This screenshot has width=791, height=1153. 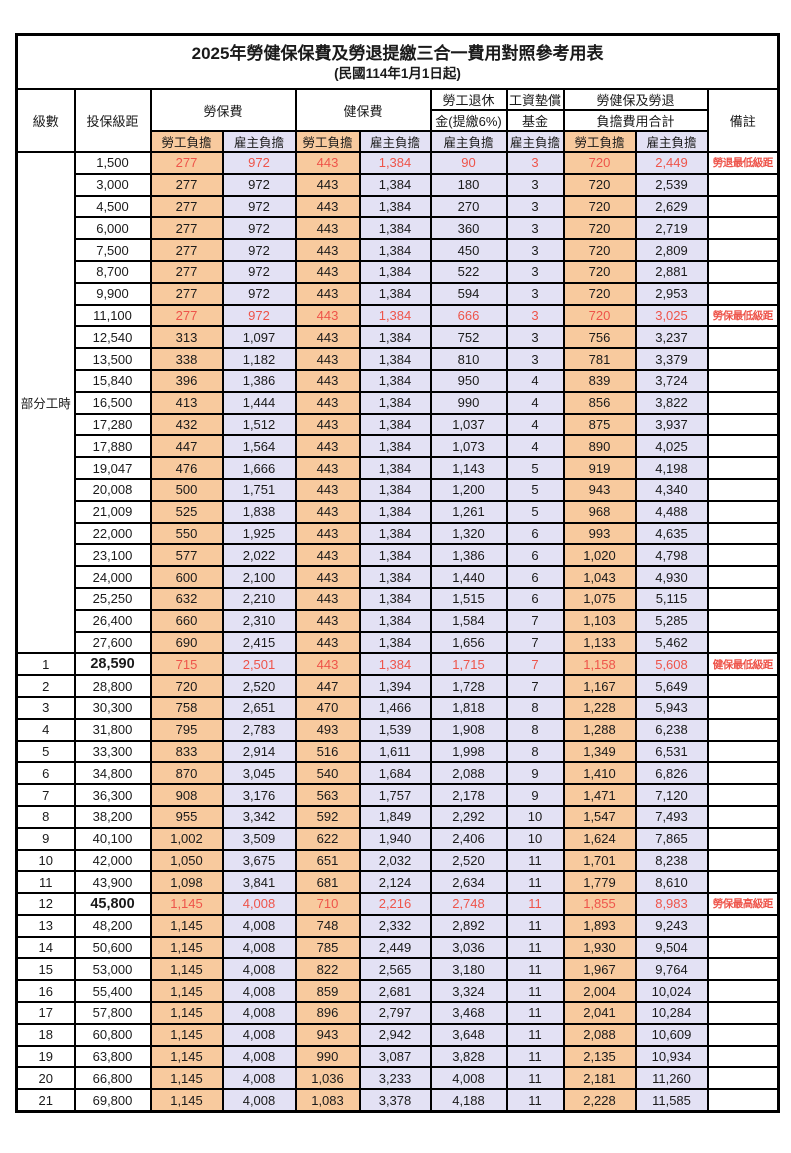 I want to click on subheader-total-employee: 勞工負擔, so click(x=599, y=141).